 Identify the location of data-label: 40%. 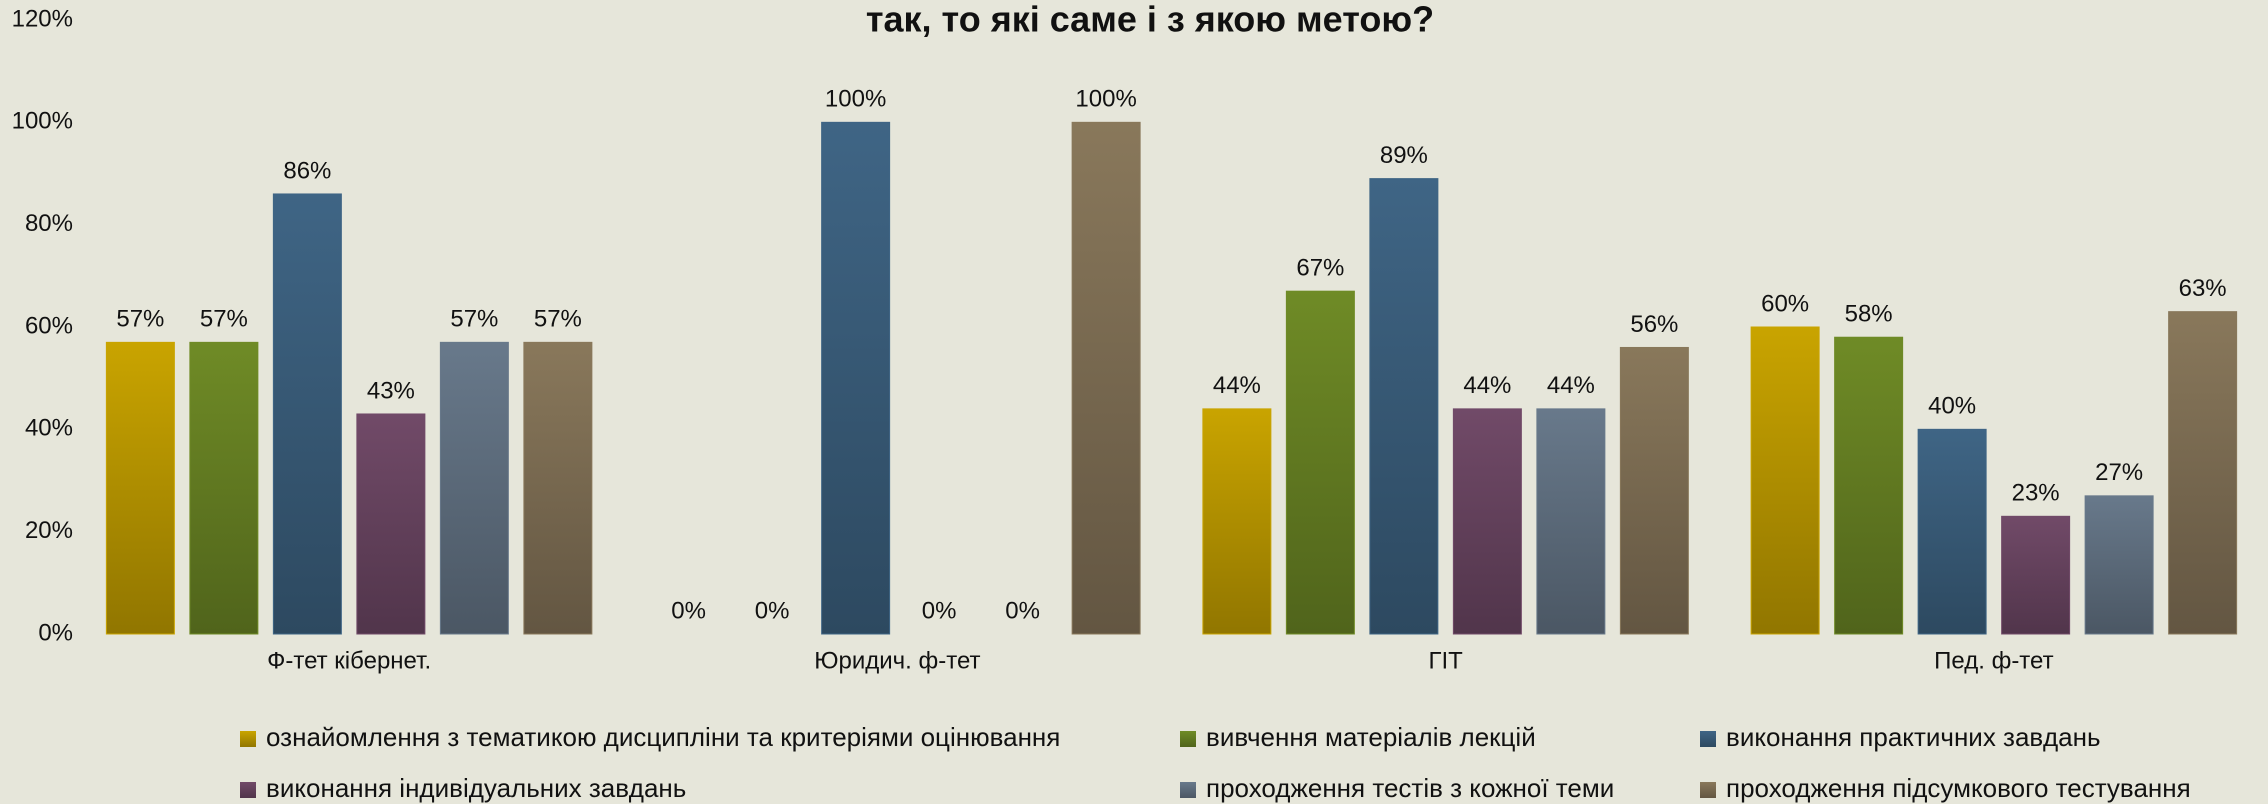
(1952, 406).